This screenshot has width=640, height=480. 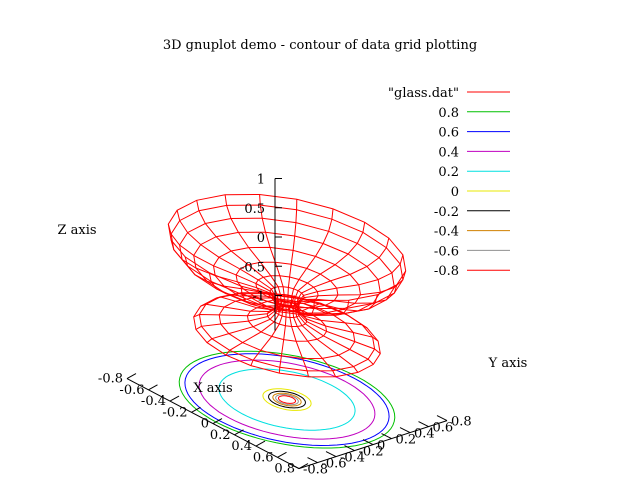 What do you see at coordinates (448, 172) in the screenshot?
I see `legend-label: 0.2` at bounding box center [448, 172].